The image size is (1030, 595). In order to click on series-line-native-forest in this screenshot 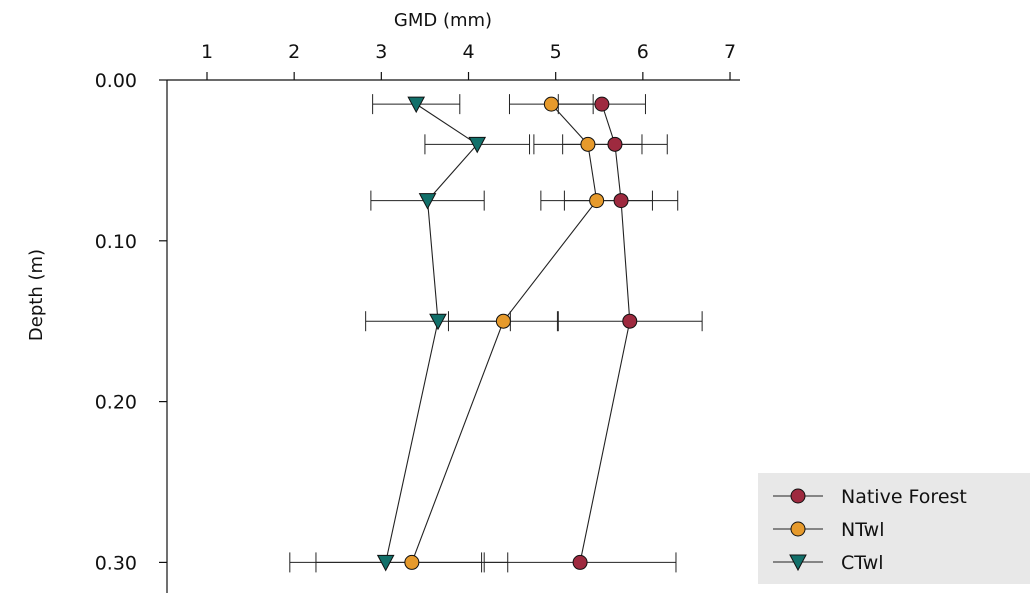, I will do `click(605, 333)`.